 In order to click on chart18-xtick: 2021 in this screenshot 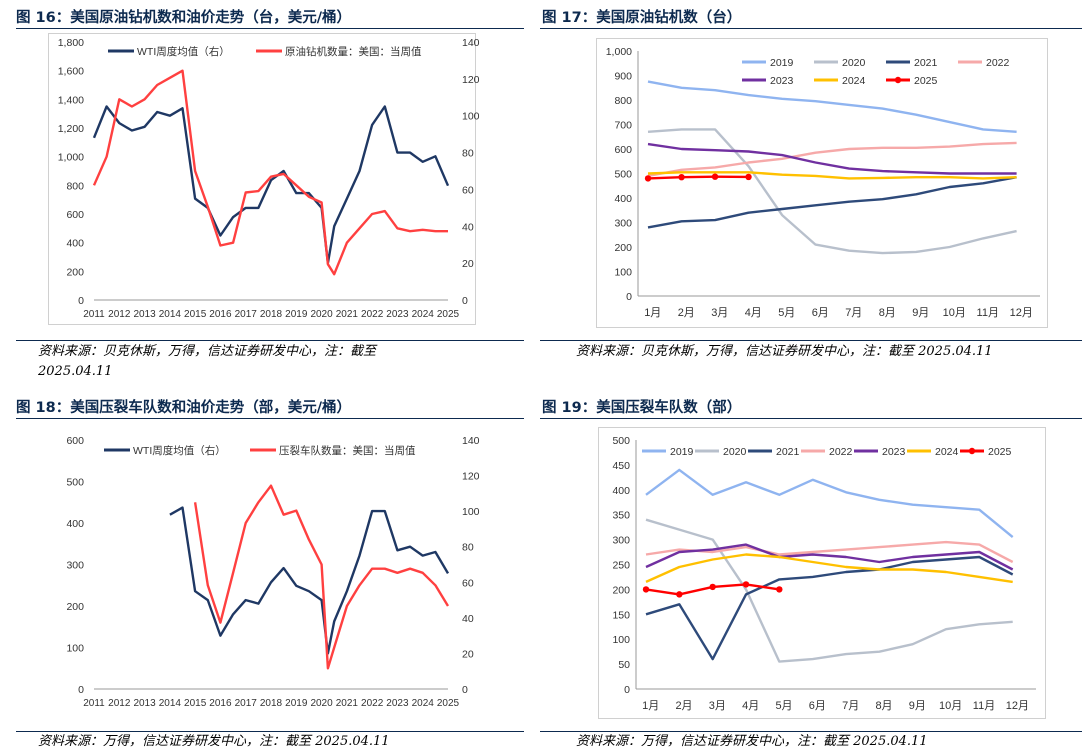, I will do `click(347, 703)`.